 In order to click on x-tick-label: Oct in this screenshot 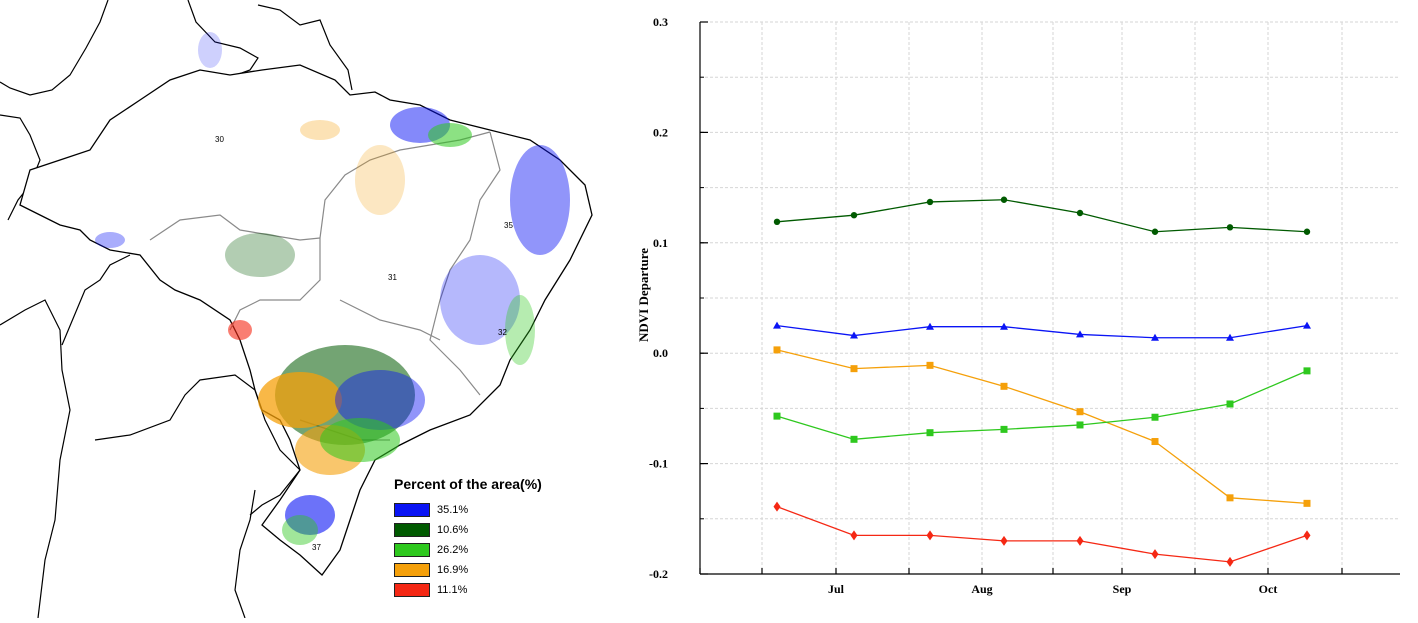, I will do `click(1268, 589)`.